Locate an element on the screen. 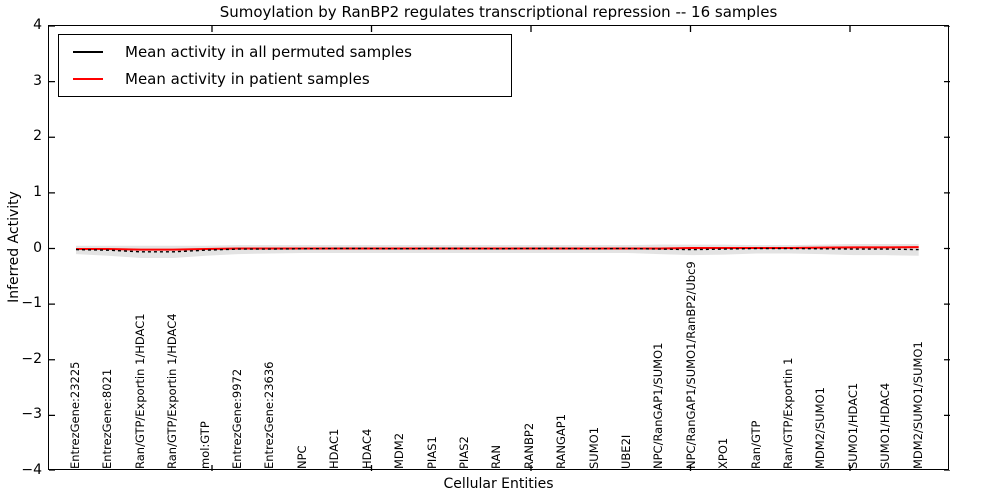 This screenshot has height=500, width=1000. x-tick-label: MDM2/SUMO1 is located at coordinates (820, 428).